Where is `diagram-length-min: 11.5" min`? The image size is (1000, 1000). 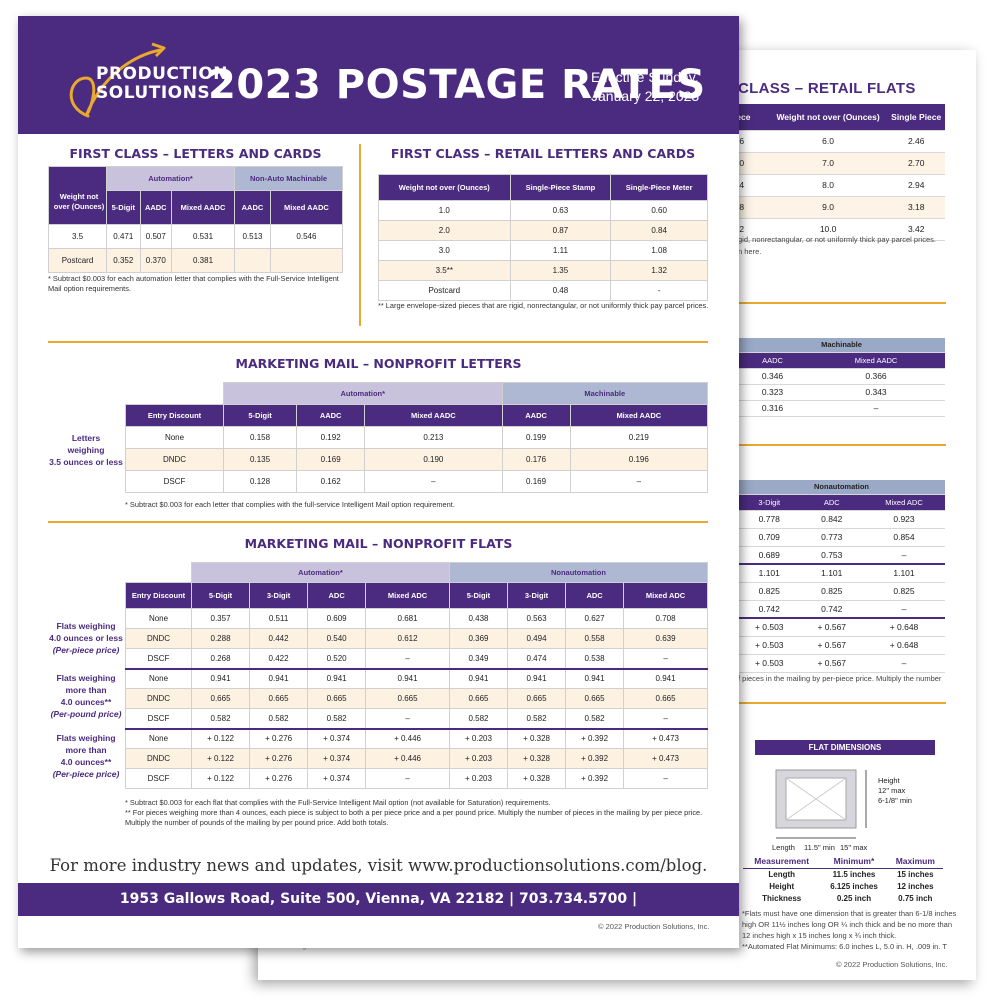
diagram-length-min: 11.5" min is located at coordinates (819, 847).